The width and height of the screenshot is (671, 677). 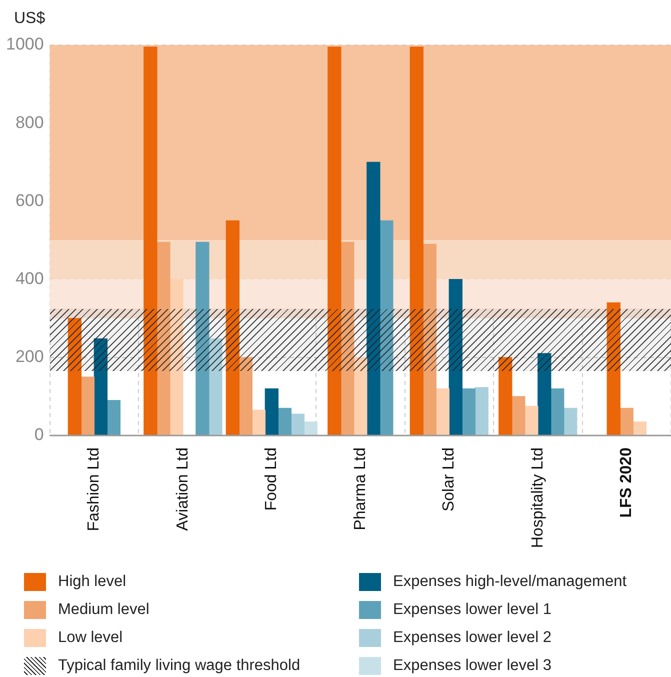 I want to click on legend-label: Expenses high-level/management, so click(x=509, y=582).